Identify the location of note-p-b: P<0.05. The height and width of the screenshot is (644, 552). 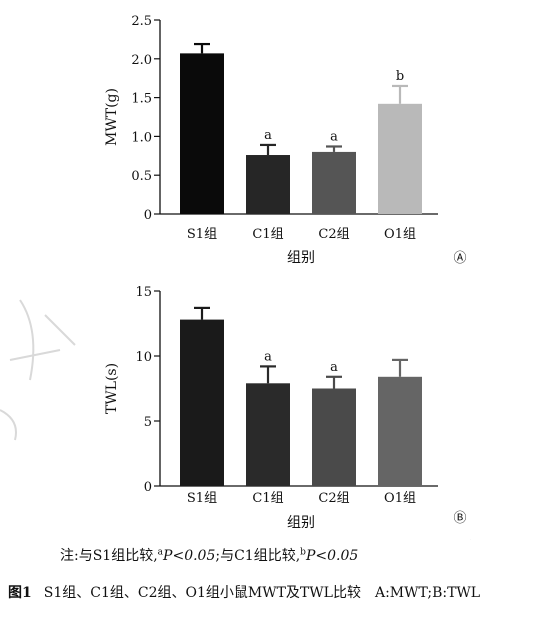
(332, 556).